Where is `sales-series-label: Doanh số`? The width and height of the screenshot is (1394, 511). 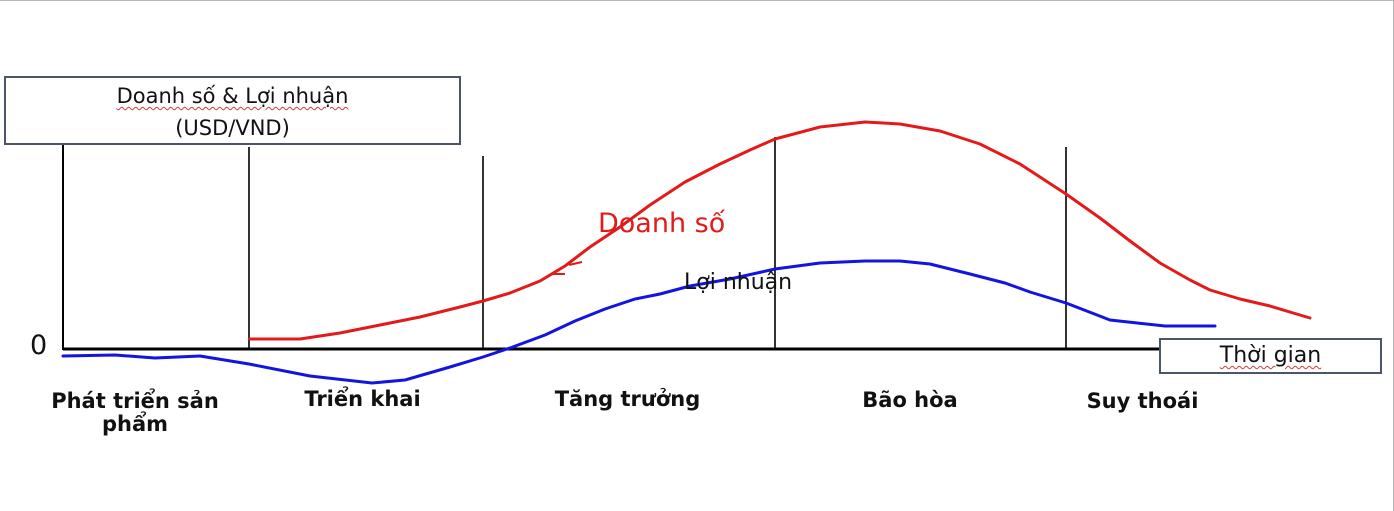
sales-series-label: Doanh số is located at coordinates (662, 223).